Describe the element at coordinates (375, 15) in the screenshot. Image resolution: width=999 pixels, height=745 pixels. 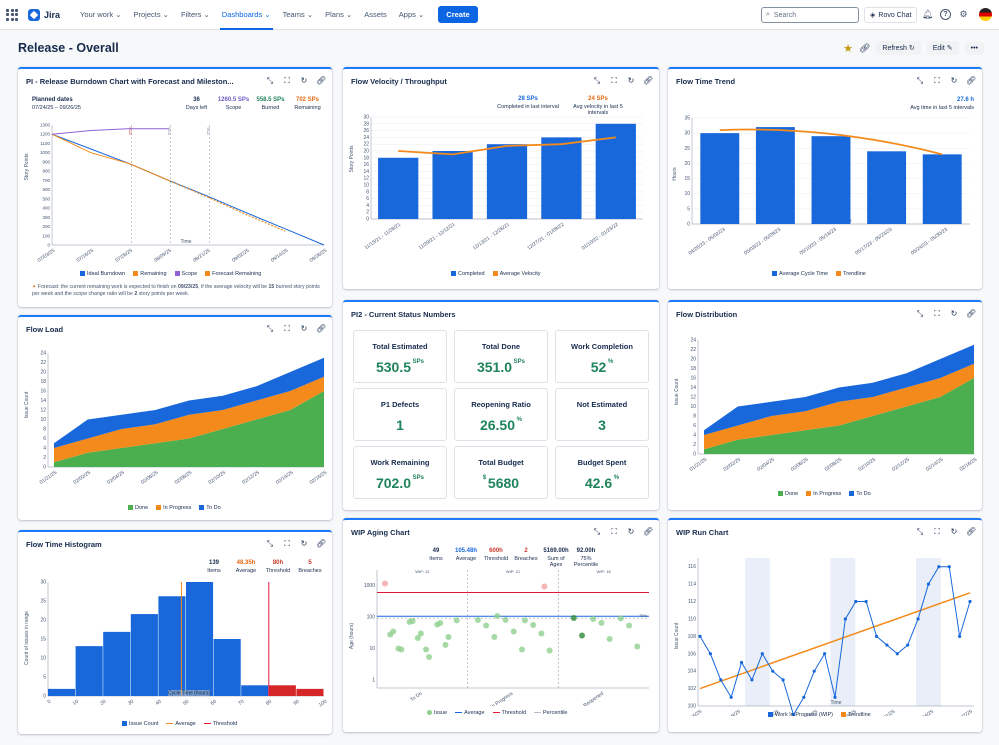
I see `nav-assets: Assets` at that location.